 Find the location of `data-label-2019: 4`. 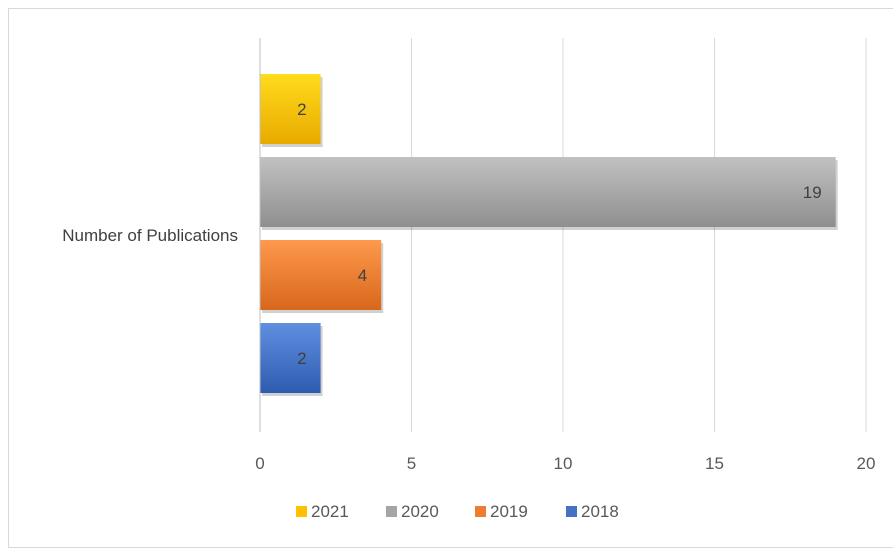

data-label-2019: 4 is located at coordinates (362, 275).